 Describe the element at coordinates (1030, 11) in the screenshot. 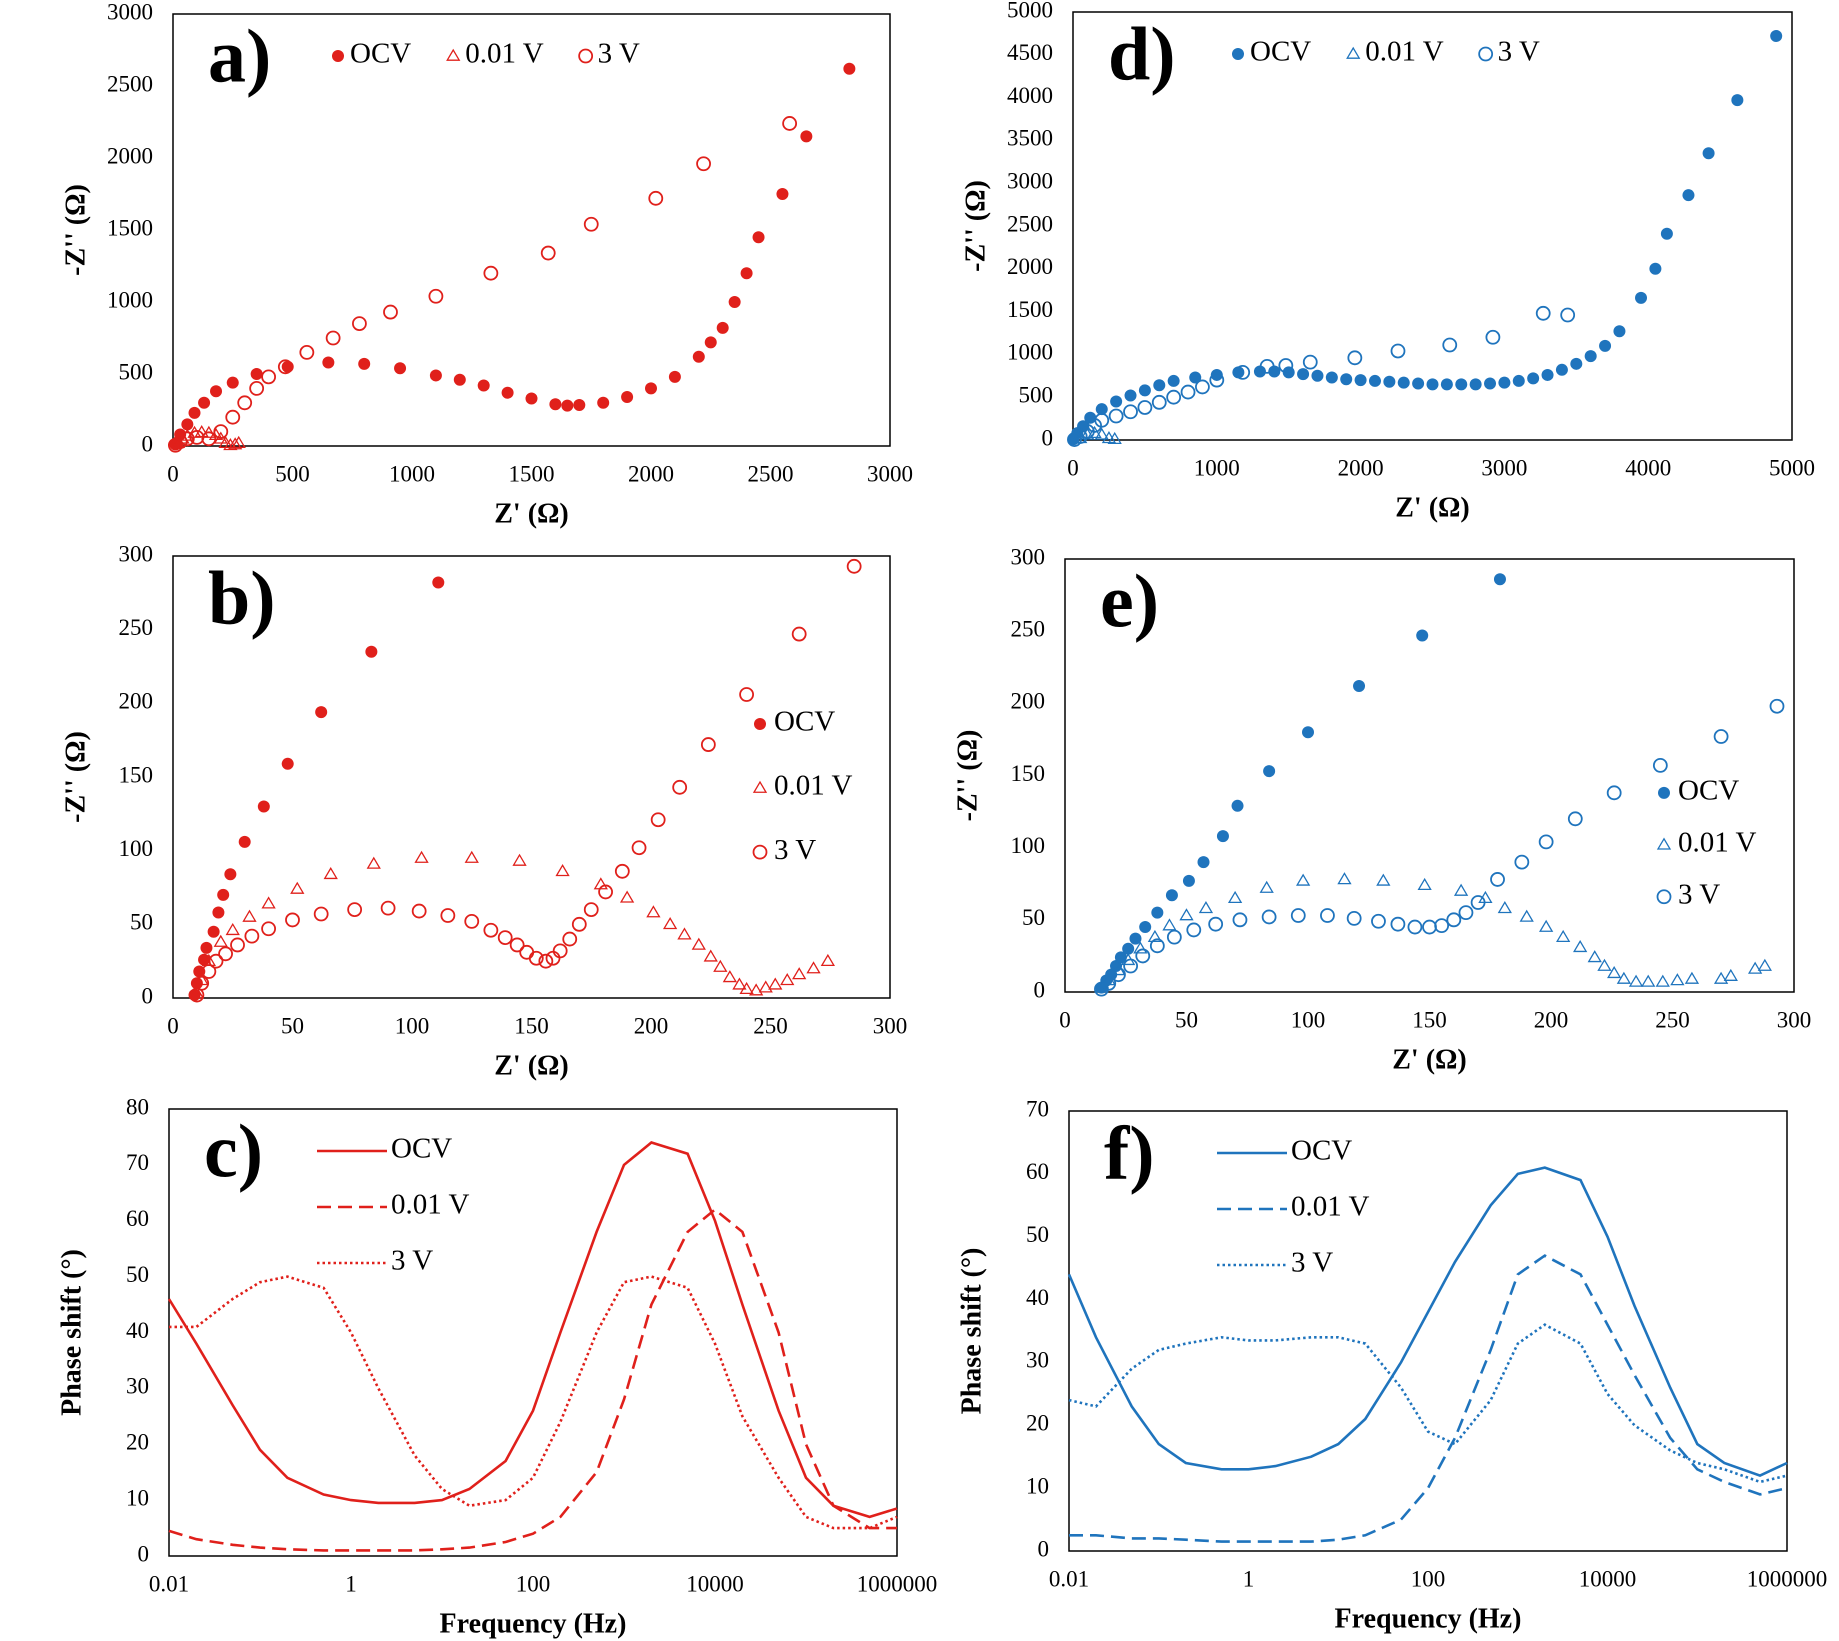

I see `y-tick-label: 5000` at that location.